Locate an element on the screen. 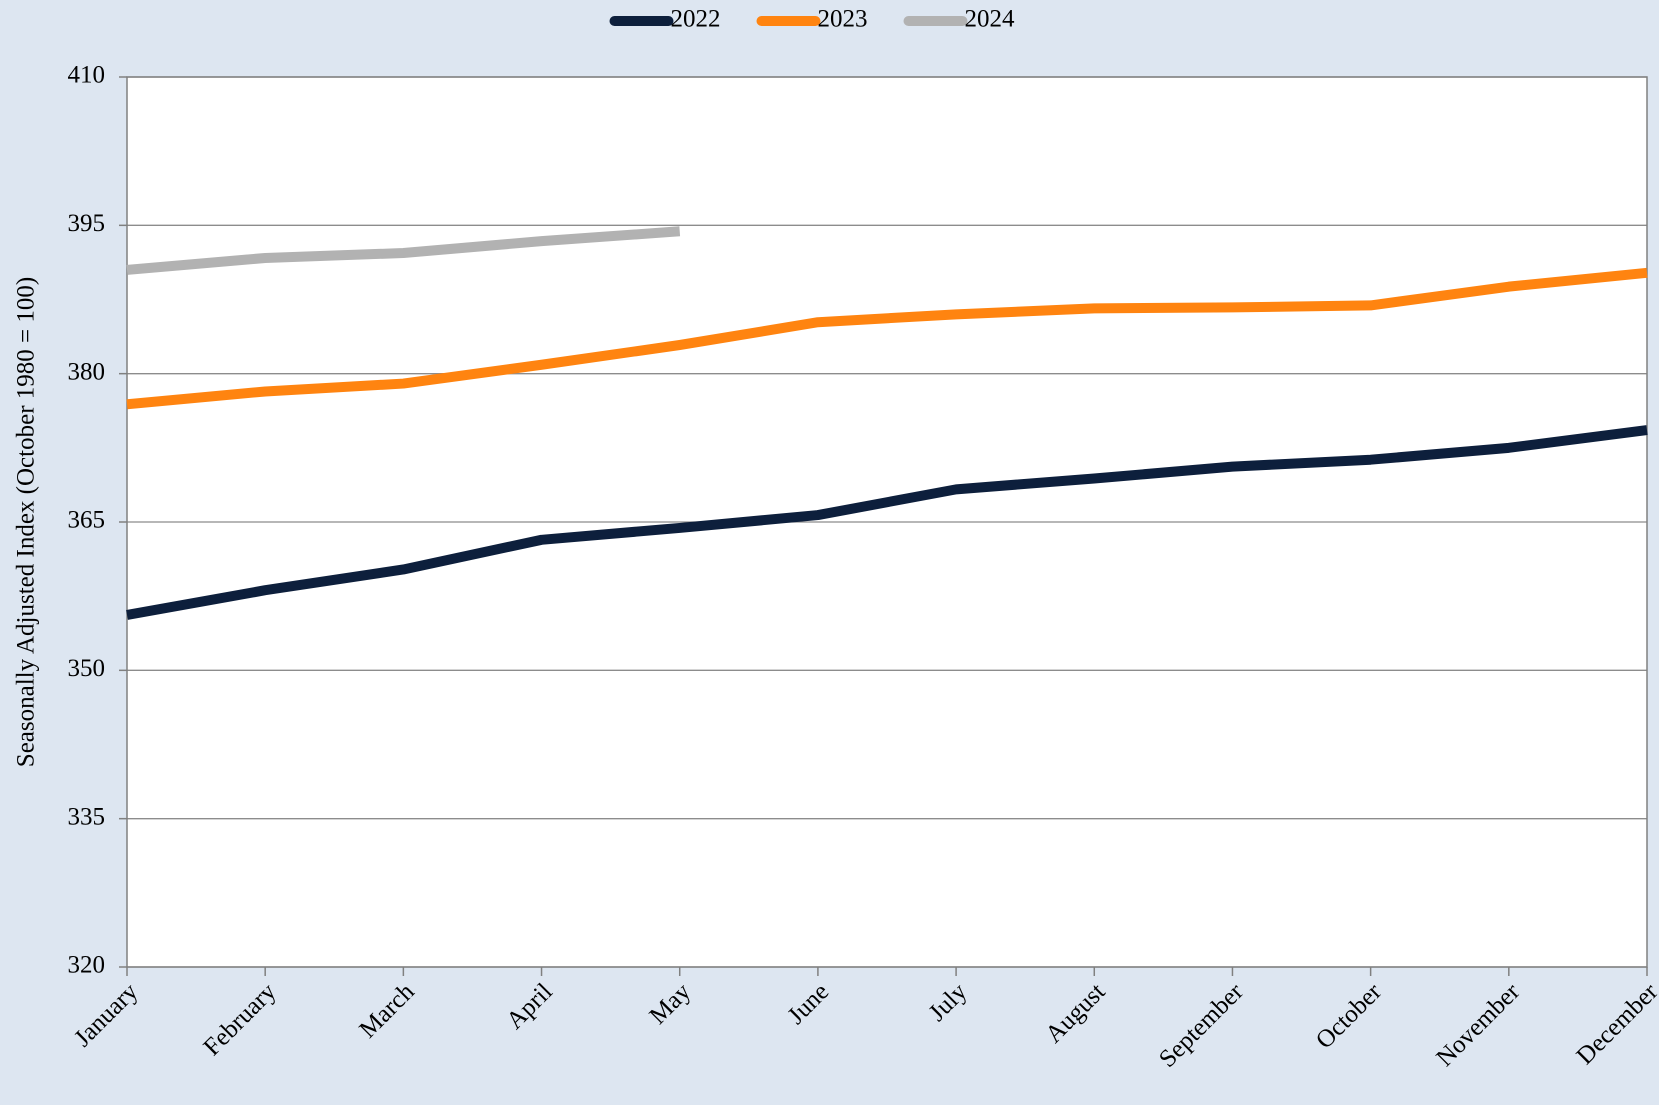  x-tick-label: August is located at coordinates (1075, 1013).